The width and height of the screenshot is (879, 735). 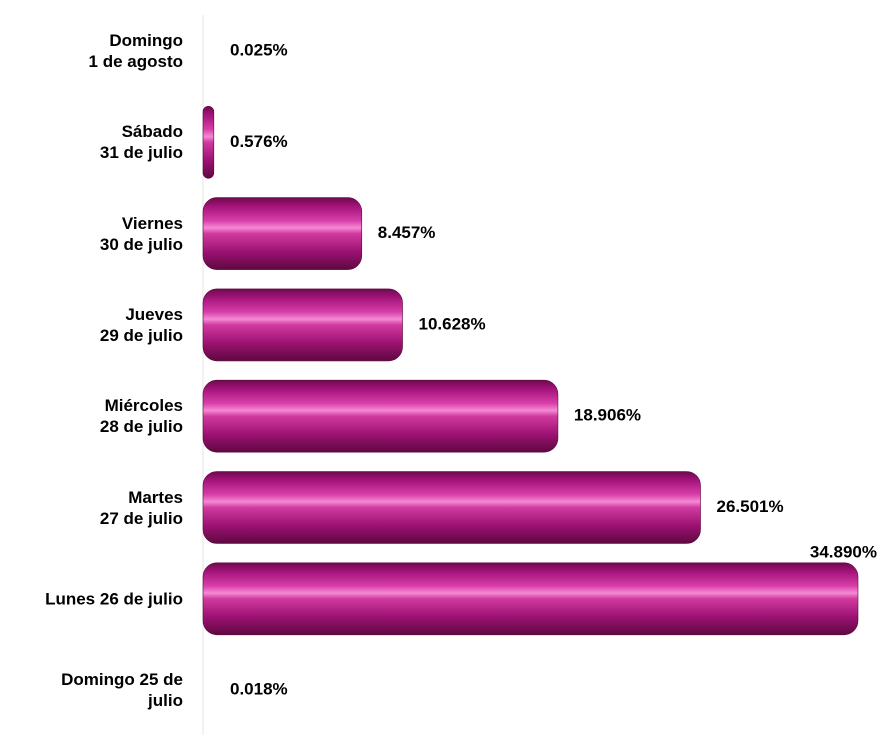 What do you see at coordinates (141, 507) in the screenshot?
I see `category-label: Martes 27 de julio` at bounding box center [141, 507].